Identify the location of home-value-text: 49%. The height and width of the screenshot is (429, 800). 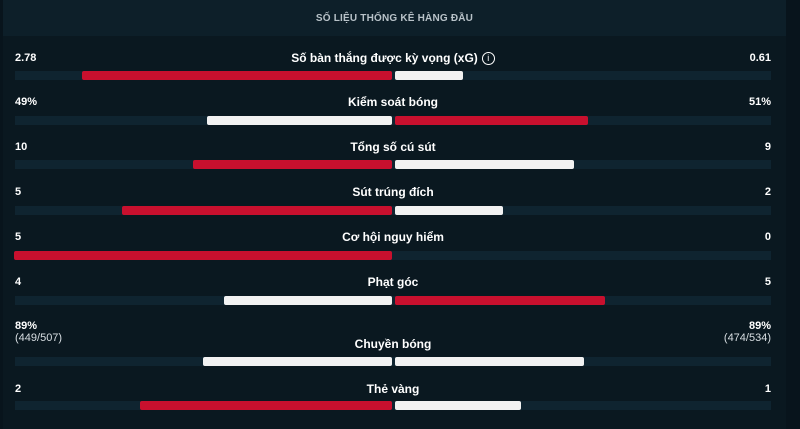
(26, 102).